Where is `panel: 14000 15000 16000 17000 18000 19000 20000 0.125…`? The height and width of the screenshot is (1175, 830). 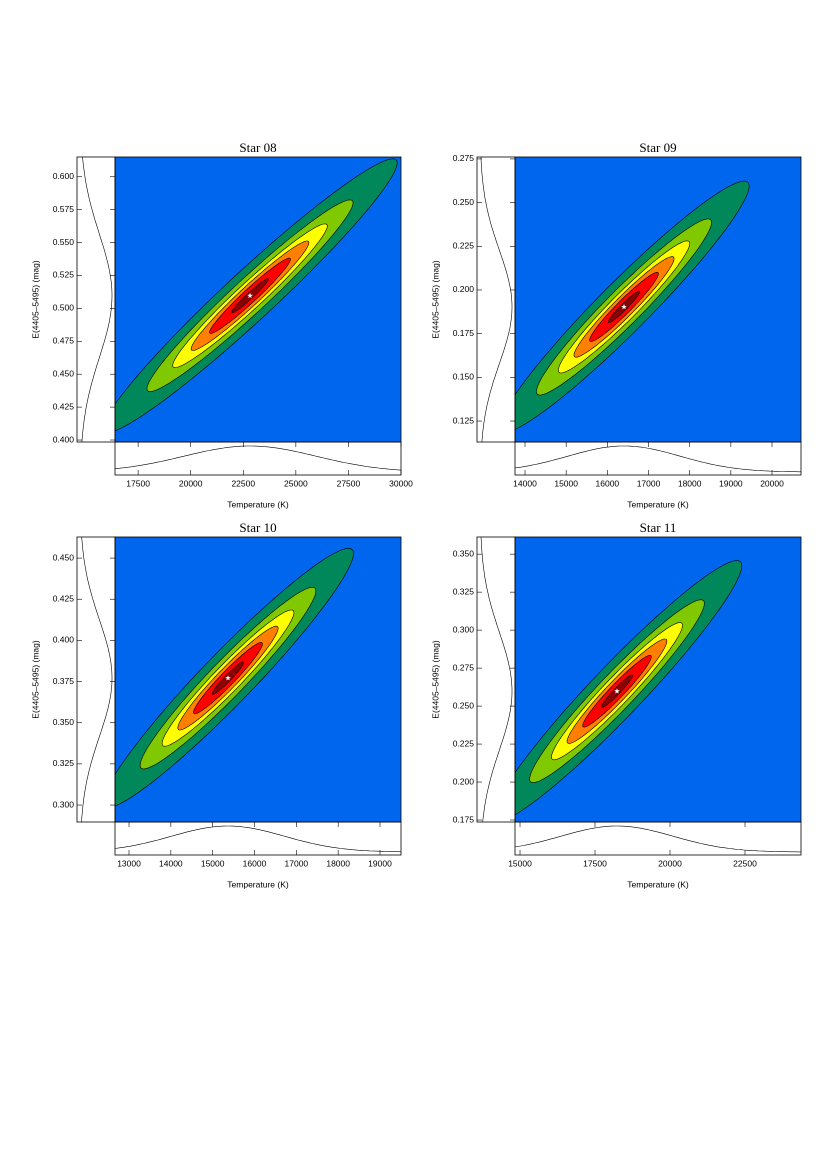 panel: 14000 15000 16000 17000 18000 19000 20000 0.125… is located at coordinates (616, 324).